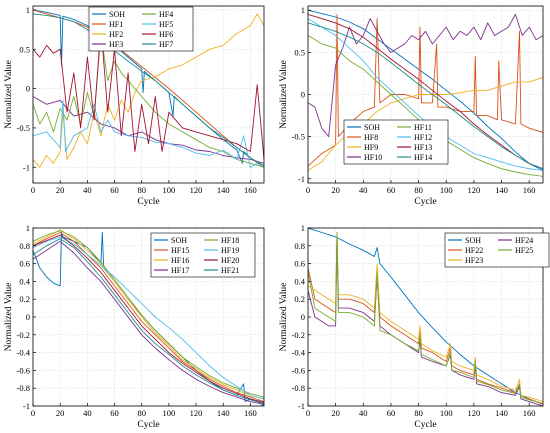  What do you see at coordinates (180, 270) in the screenshot?
I see `legend-label-hf17: HF17` at bounding box center [180, 270].